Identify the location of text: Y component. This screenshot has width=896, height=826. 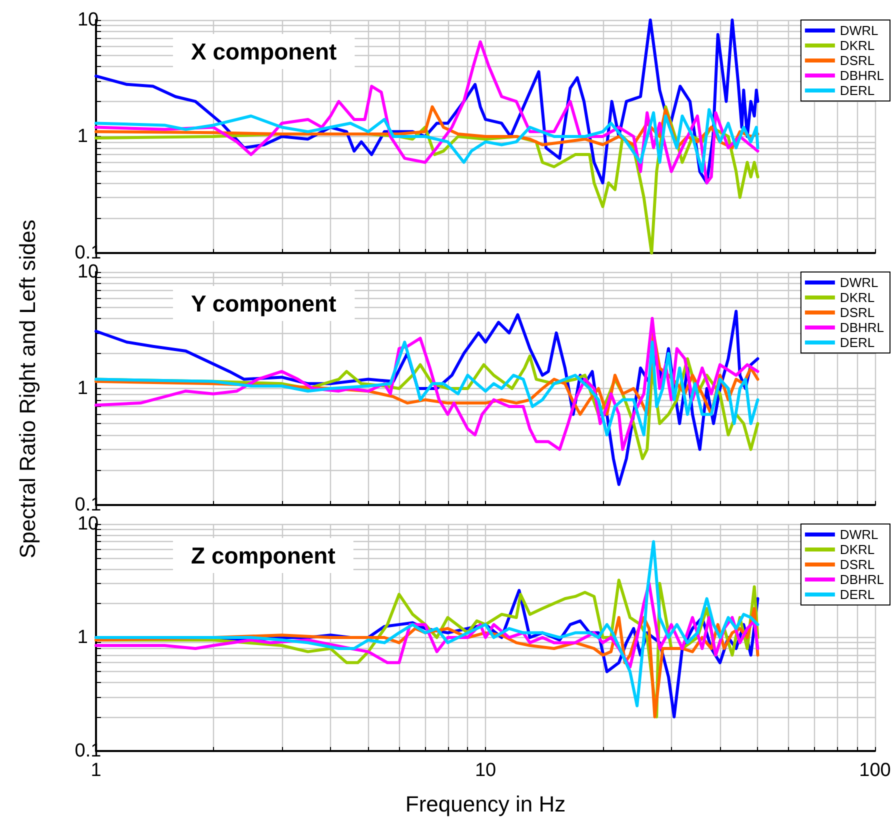
(264, 303).